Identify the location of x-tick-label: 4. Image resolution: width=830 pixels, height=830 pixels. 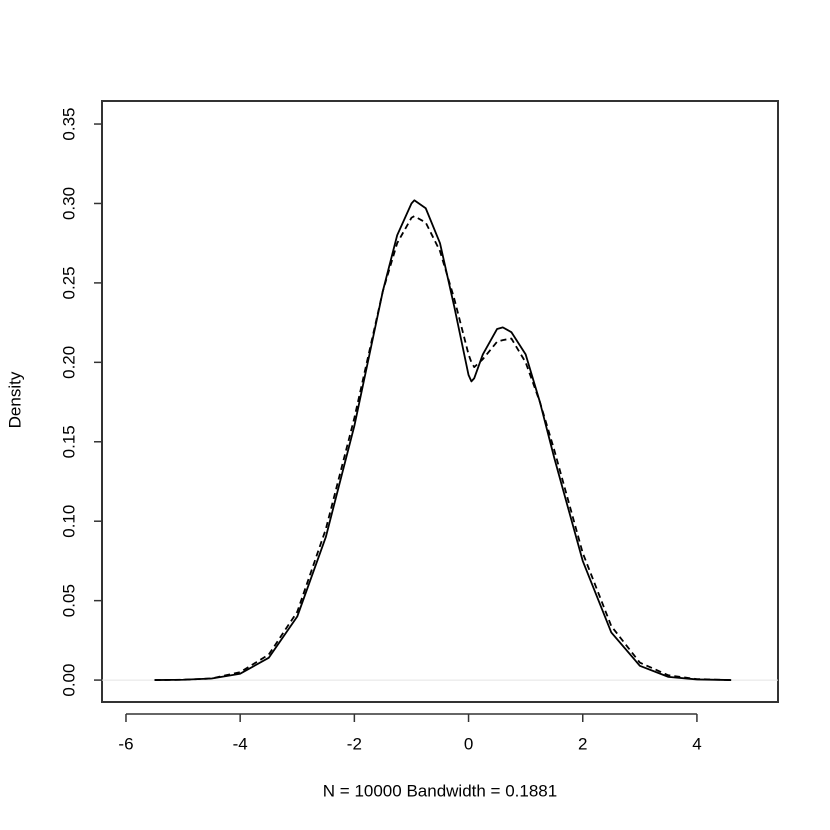
(696, 743).